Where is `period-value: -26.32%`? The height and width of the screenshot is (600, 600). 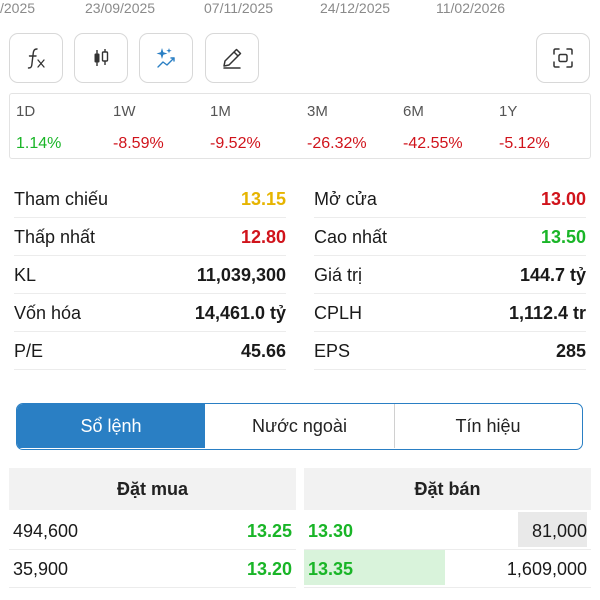
period-value: -26.32% is located at coordinates (337, 143).